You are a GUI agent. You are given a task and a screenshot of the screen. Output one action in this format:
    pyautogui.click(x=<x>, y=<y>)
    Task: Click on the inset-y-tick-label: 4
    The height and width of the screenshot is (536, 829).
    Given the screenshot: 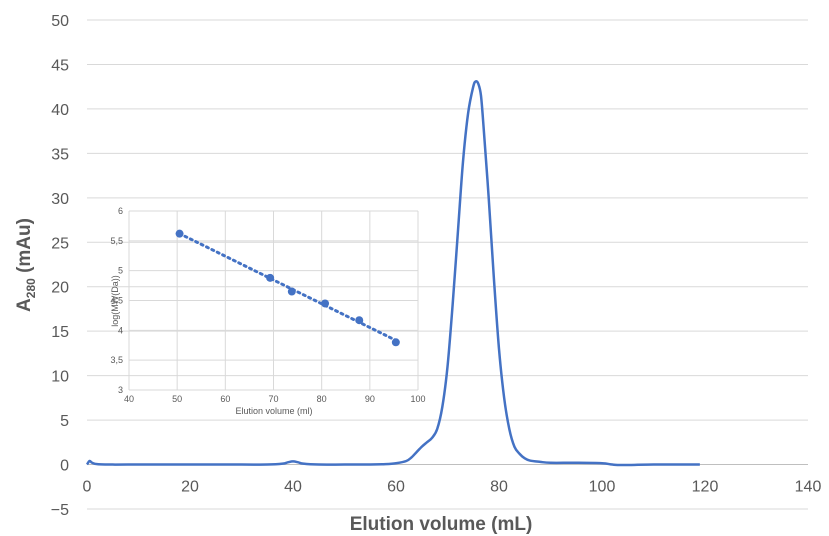 What is the action you would take?
    pyautogui.click(x=120, y=330)
    